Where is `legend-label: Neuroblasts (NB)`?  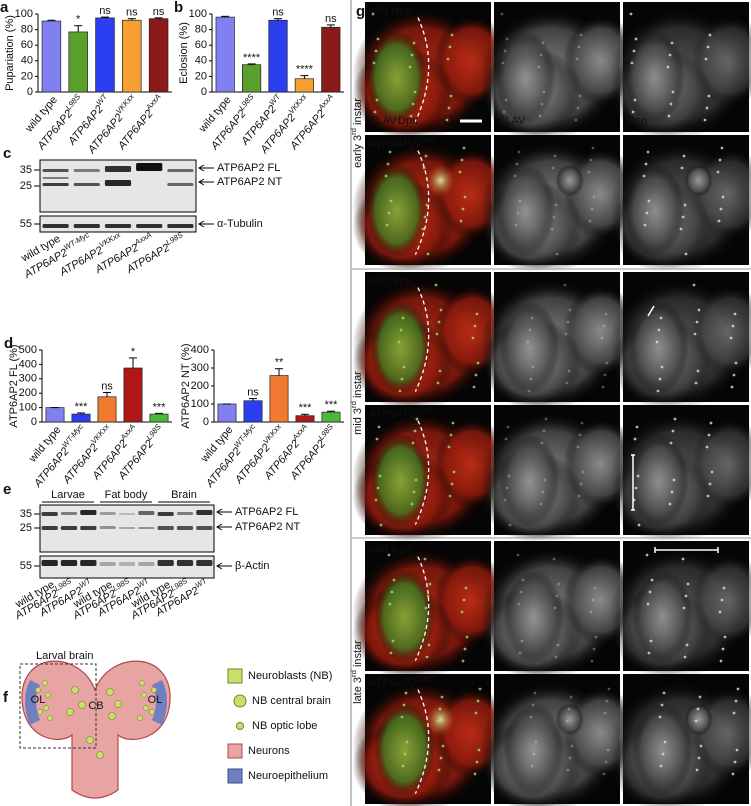 legend-label: Neuroblasts (NB) is located at coordinates (290, 676).